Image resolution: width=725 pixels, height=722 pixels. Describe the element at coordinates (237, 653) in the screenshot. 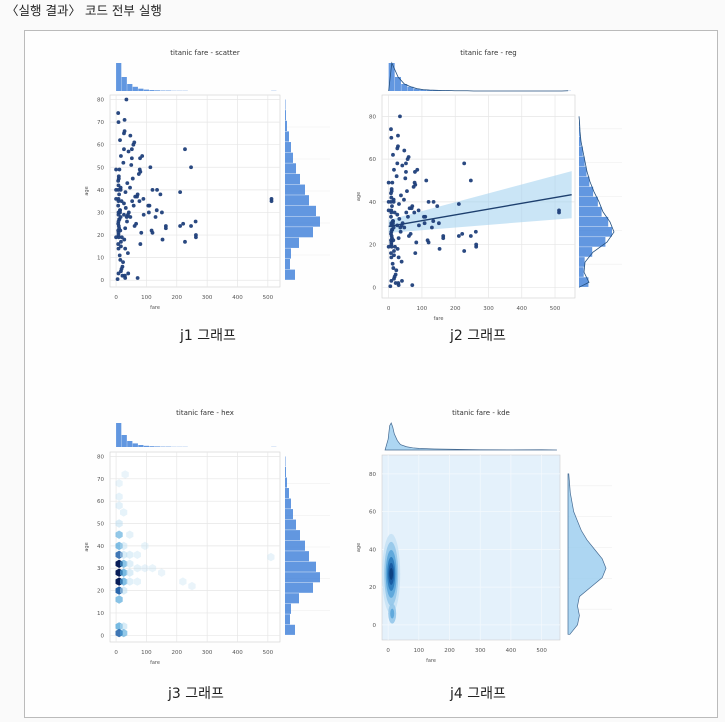

I see `x-tick-label: 400` at that location.